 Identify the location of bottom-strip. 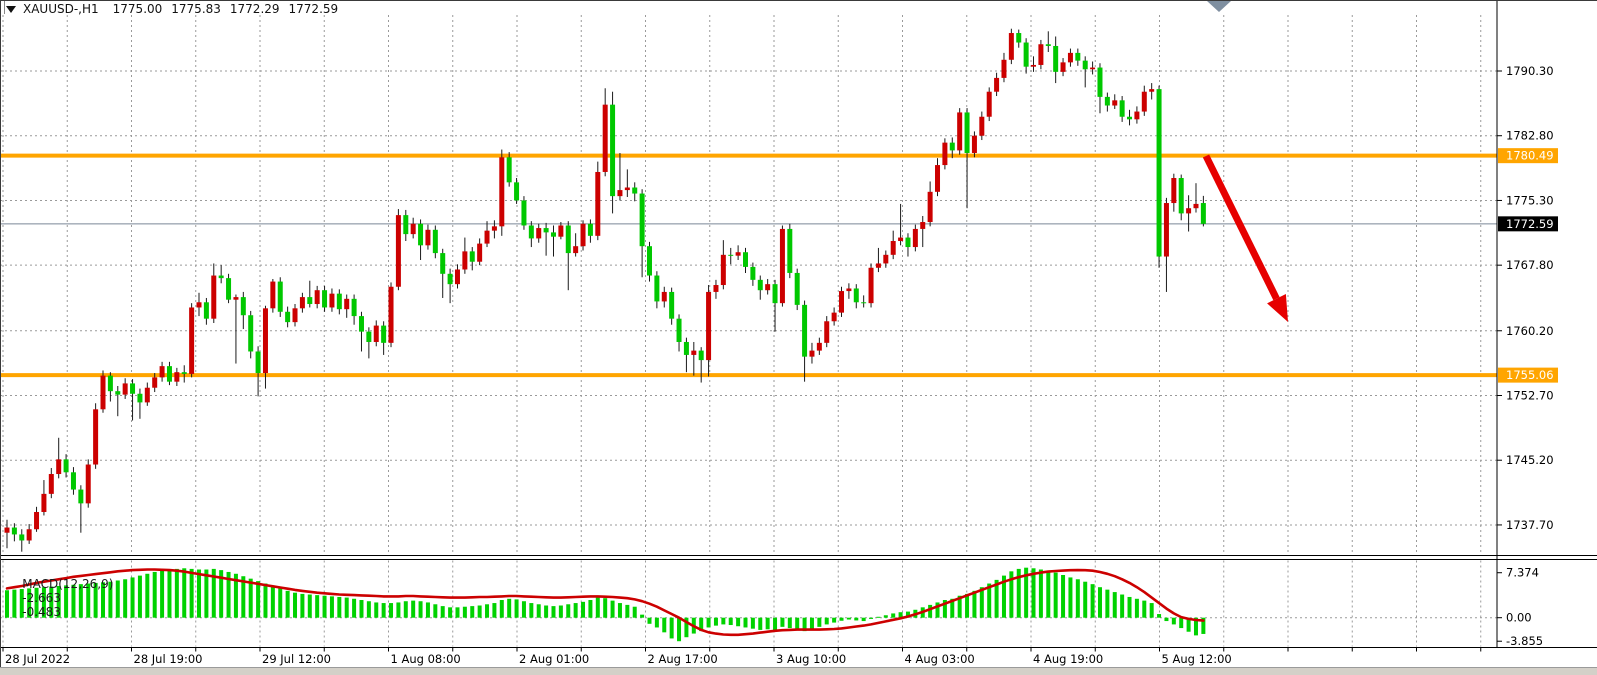
(798, 671).